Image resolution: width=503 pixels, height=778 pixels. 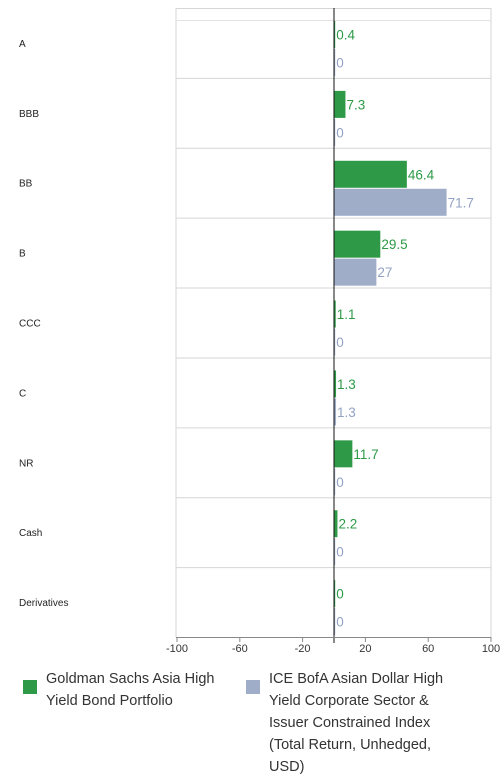 I want to click on legend-line: (Total Return, Unhedged,, so click(x=350, y=745).